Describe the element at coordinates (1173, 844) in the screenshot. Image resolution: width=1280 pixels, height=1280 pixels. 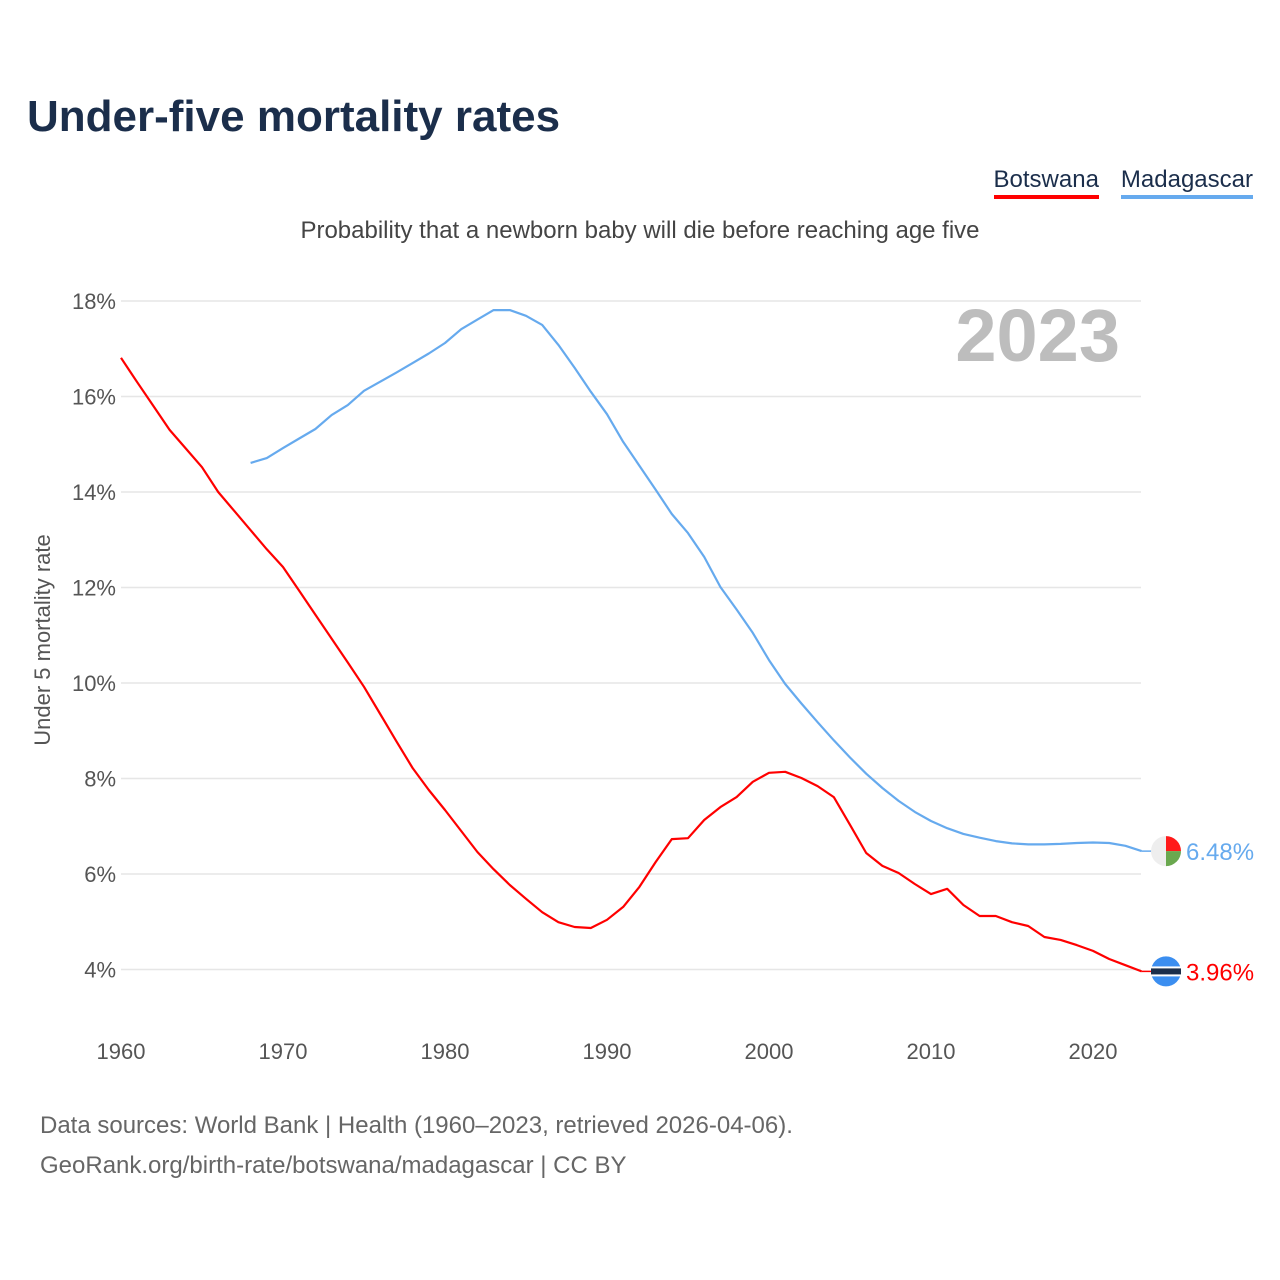
I see `flag-red-part` at that location.